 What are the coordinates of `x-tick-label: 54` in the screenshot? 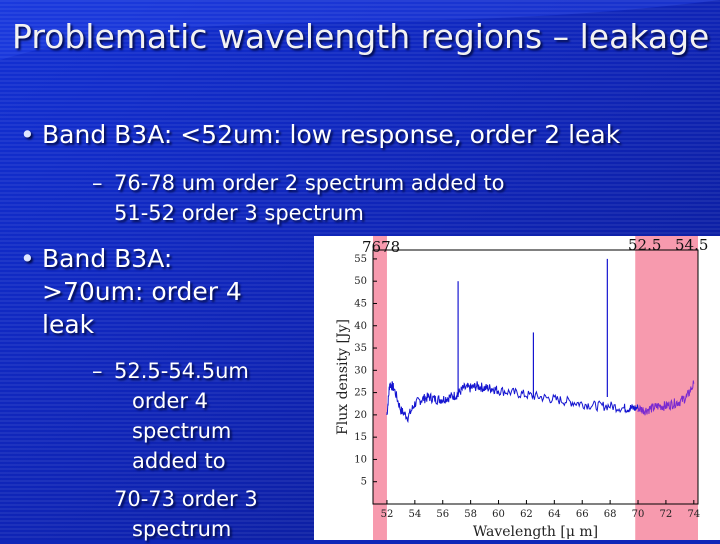 It's located at (414, 514).